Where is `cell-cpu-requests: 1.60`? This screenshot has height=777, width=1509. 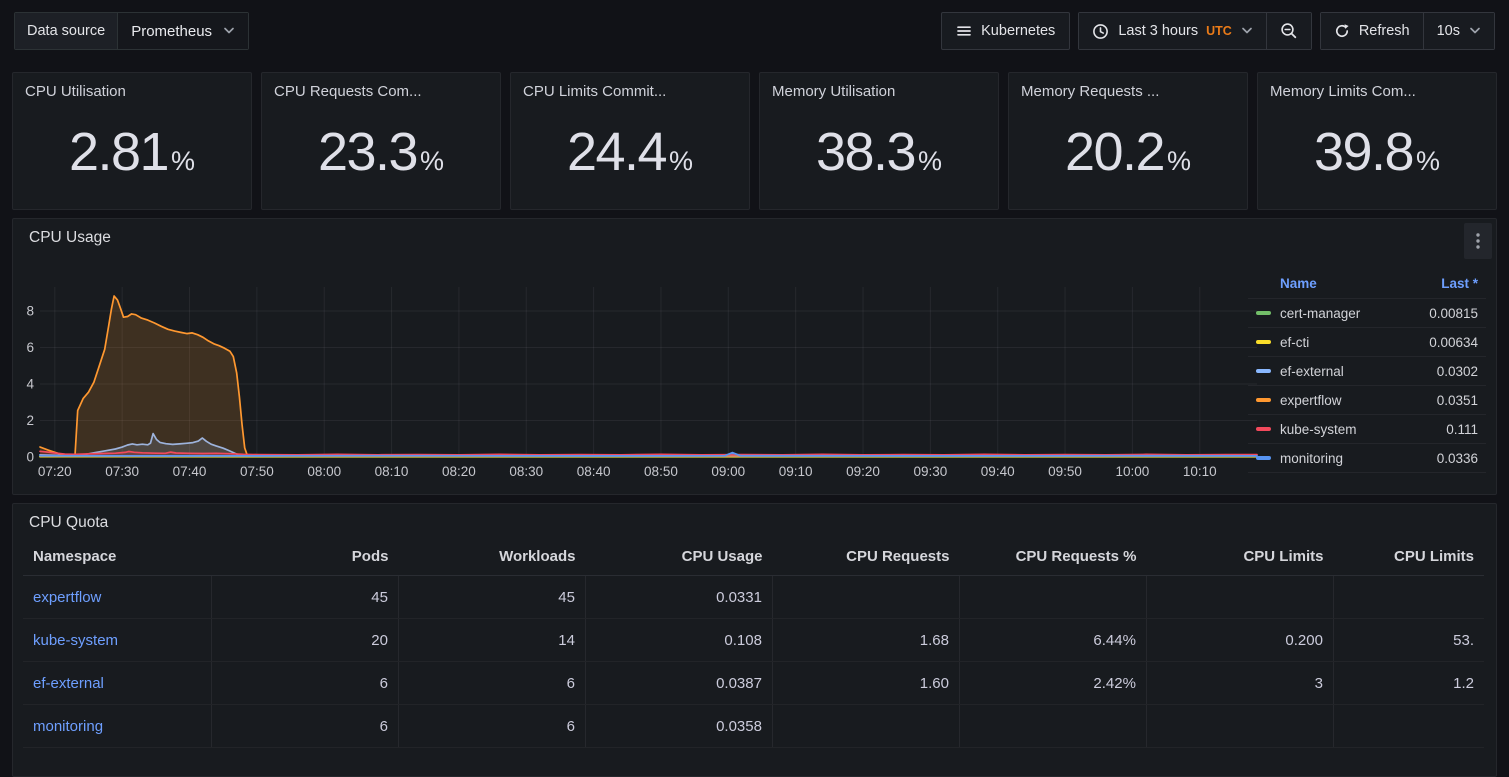
cell-cpu-requests: 1.60 is located at coordinates (865, 683).